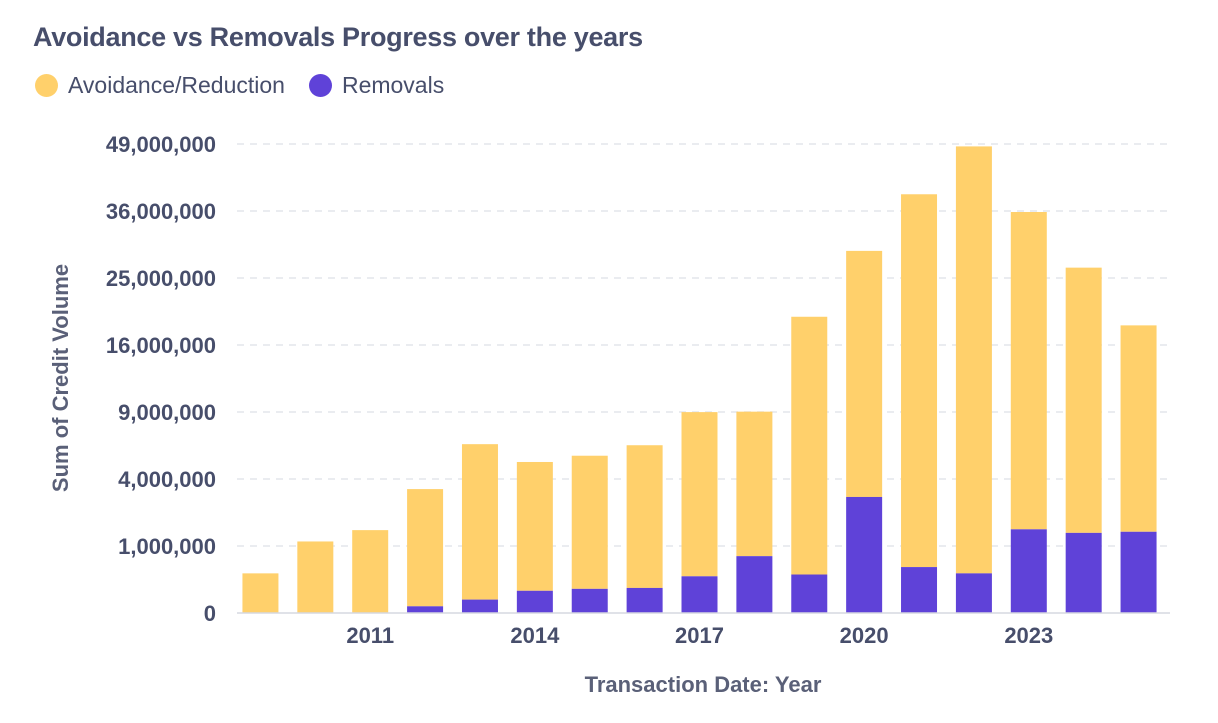  Describe the element at coordinates (973, 593) in the screenshot. I see `bar-removals-2022` at that location.